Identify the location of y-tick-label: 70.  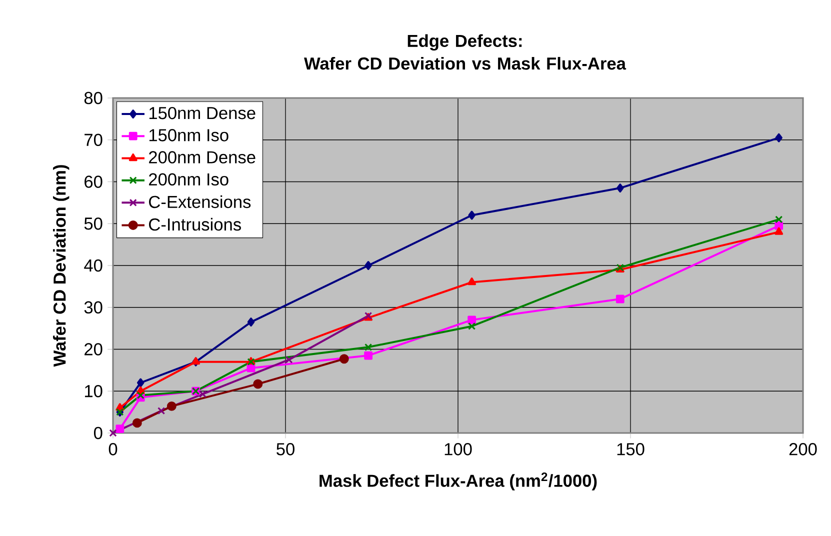
(93, 140).